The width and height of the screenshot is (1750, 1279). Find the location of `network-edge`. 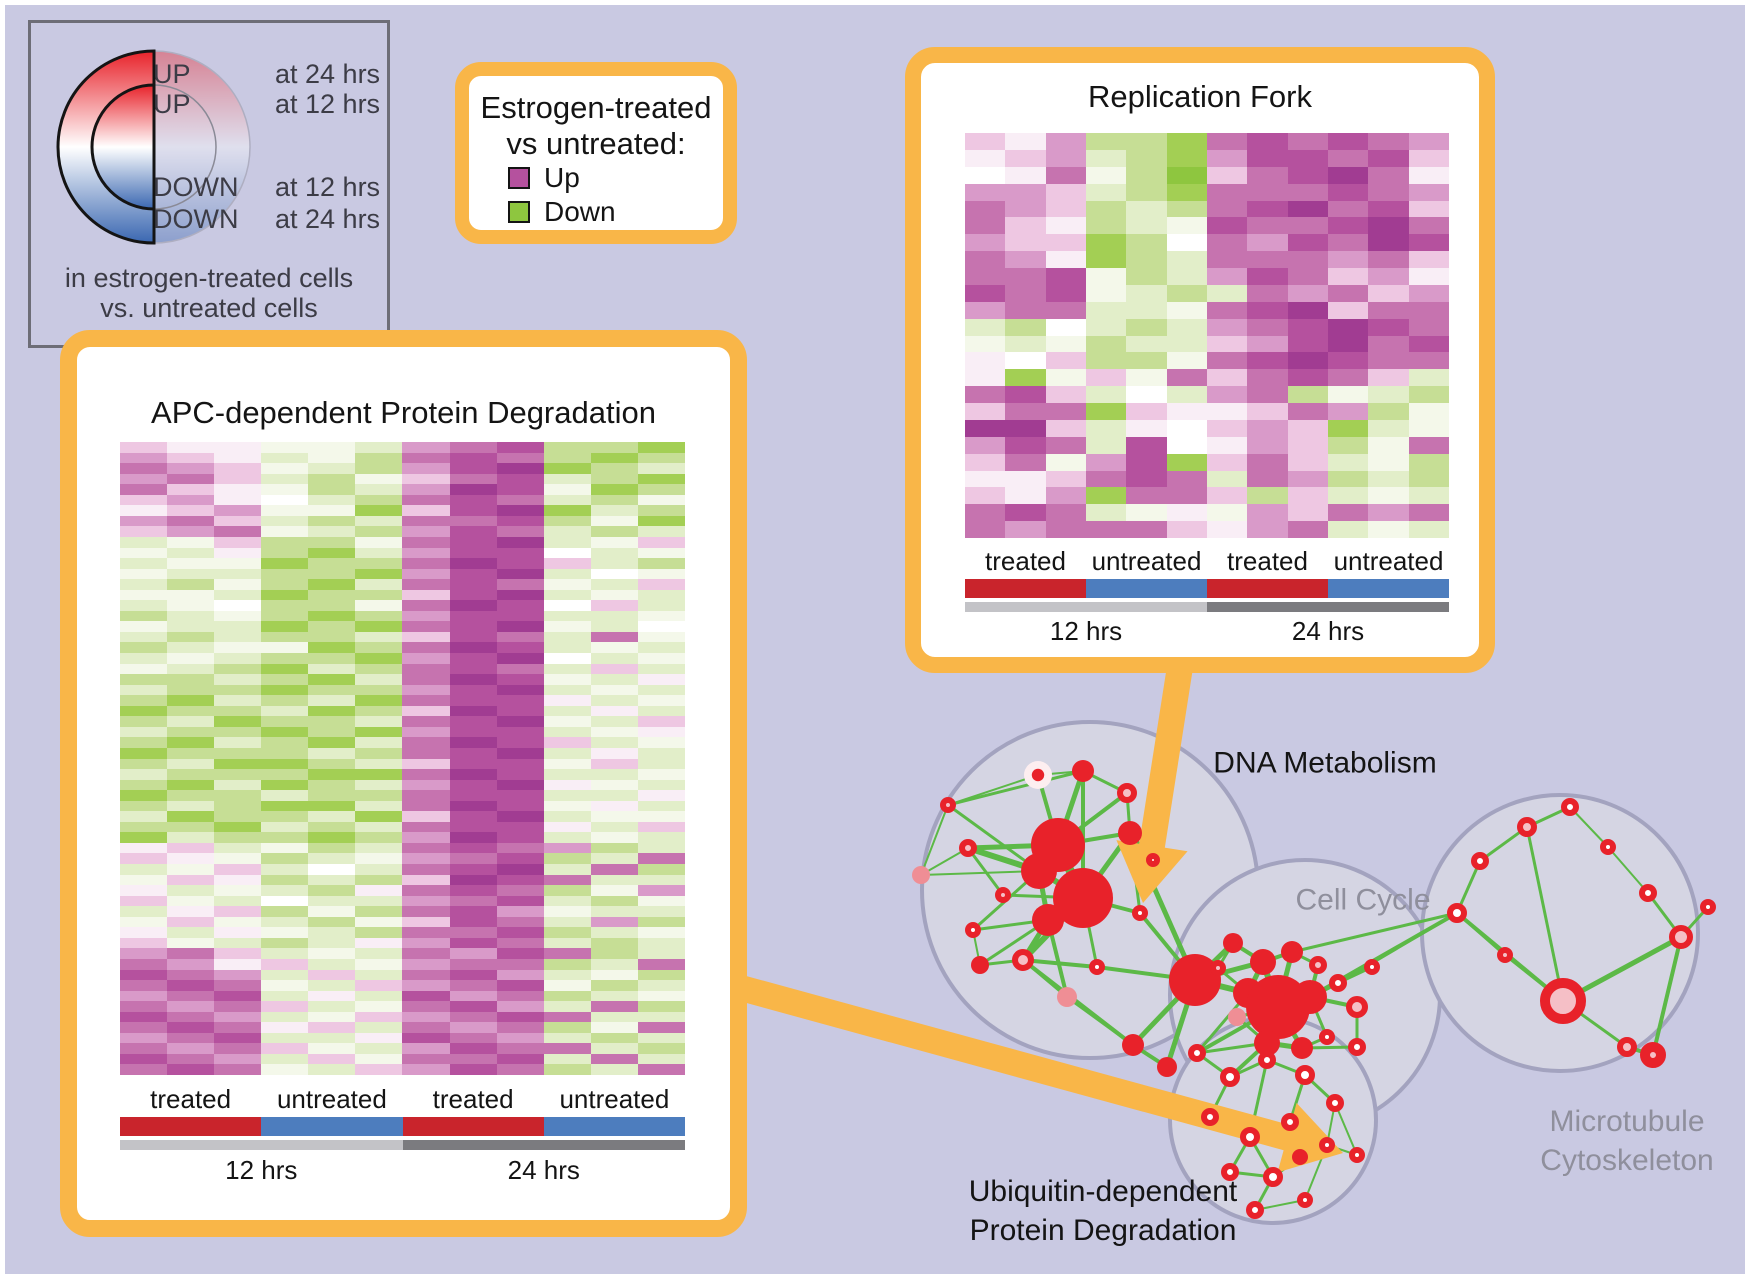

network-edge is located at coordinates (944, 861).